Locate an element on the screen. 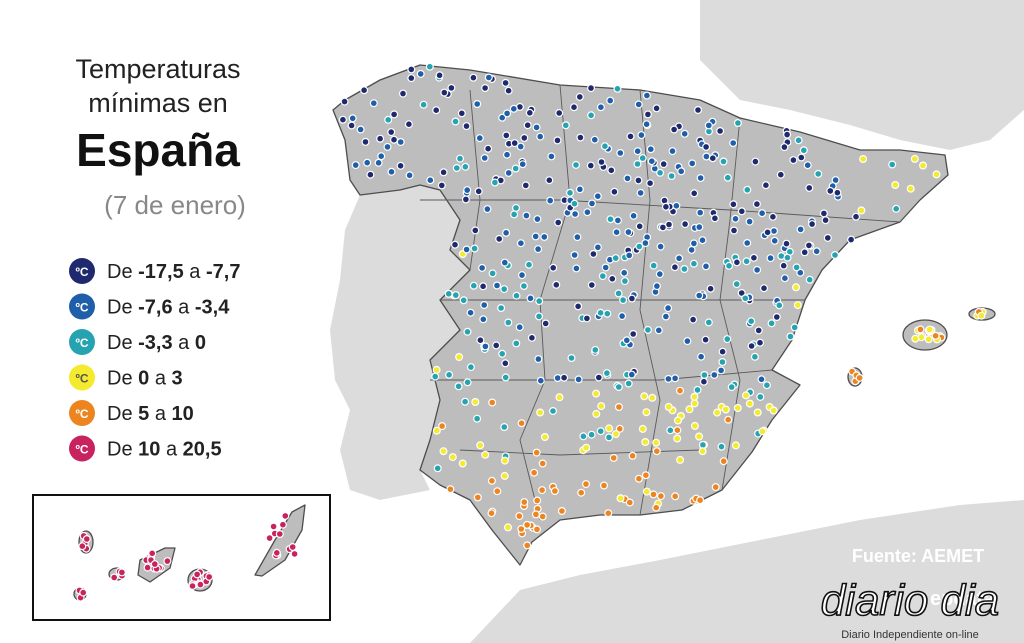  legend-item: ºC De 0 a 3 is located at coordinates (126, 377).